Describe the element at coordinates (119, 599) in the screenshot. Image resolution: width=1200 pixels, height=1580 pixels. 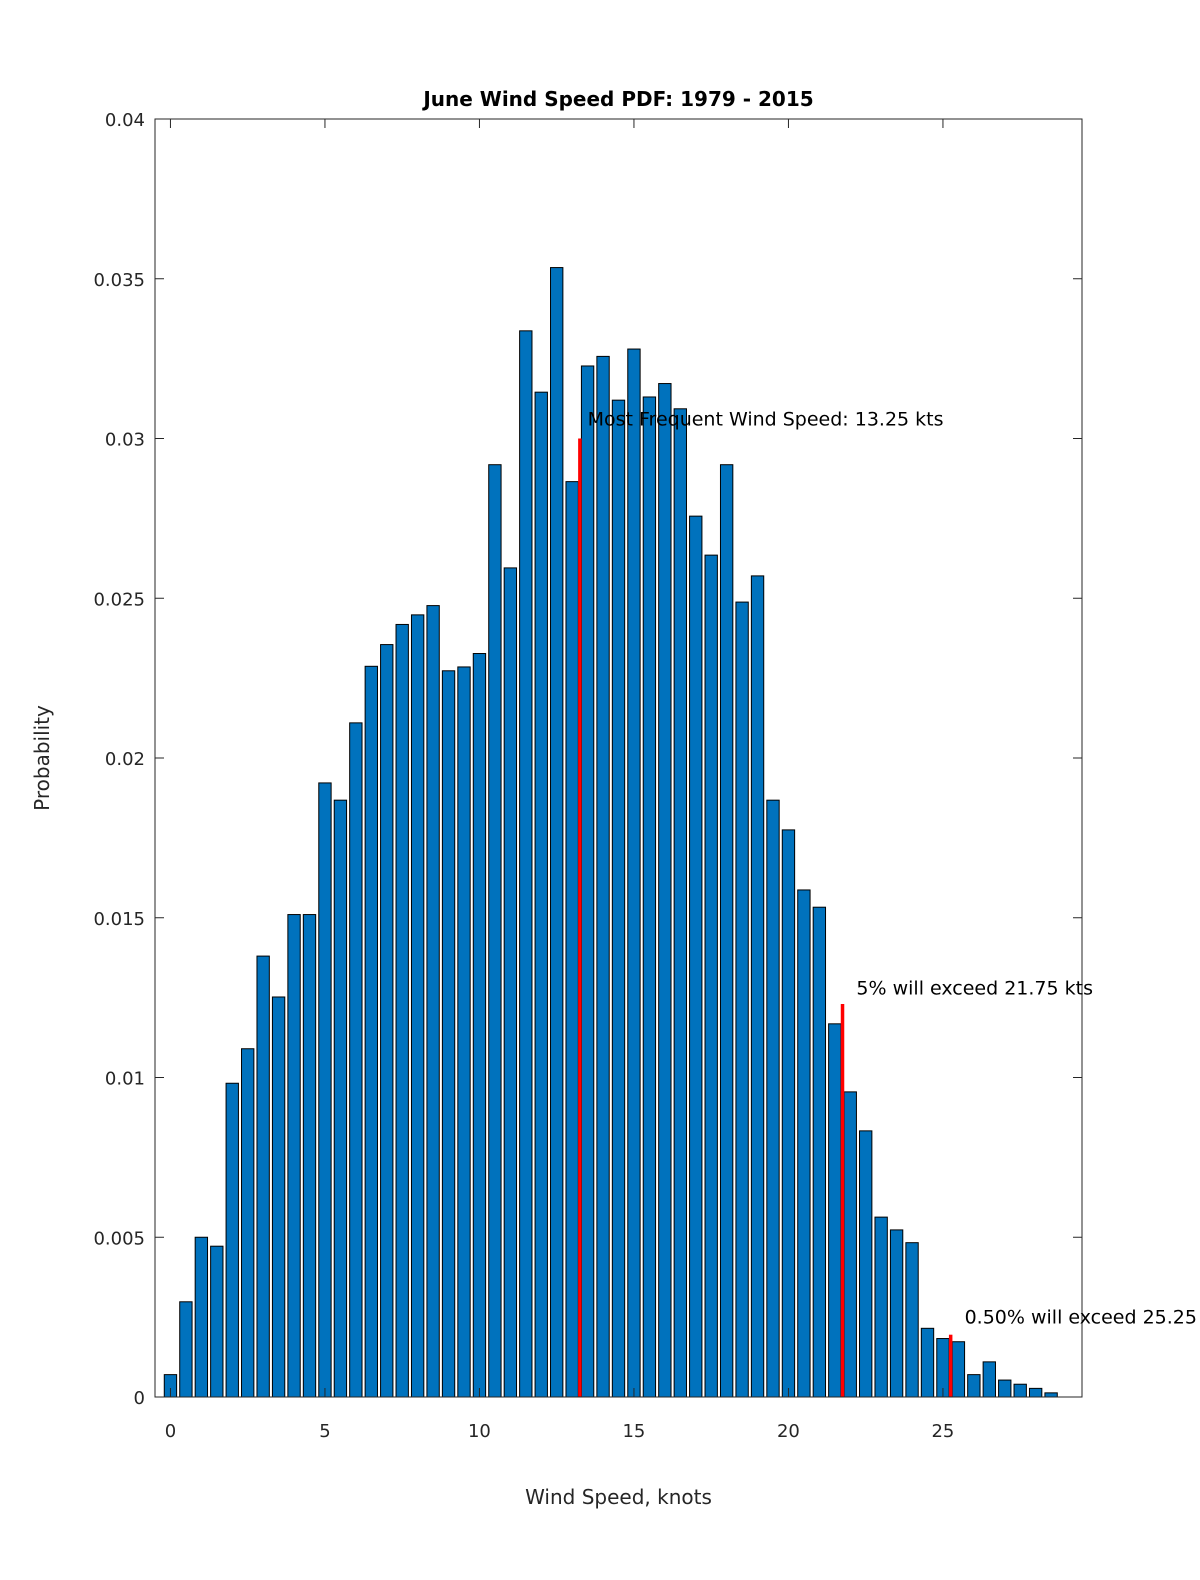
I see `y-tick-label: 0.025` at that location.